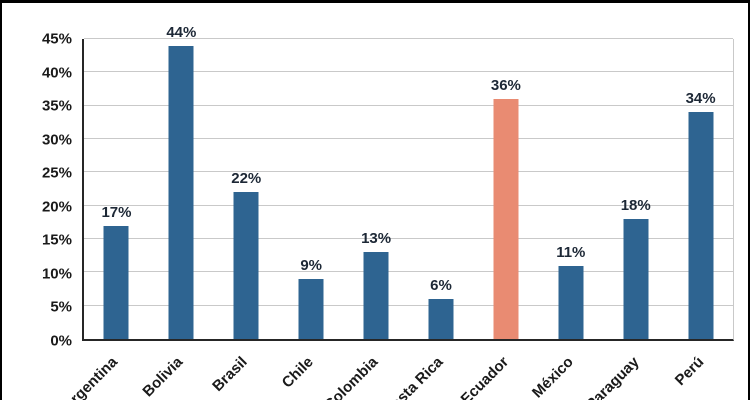 The width and height of the screenshot is (750, 400). I want to click on bar-slot: 44%, so click(181, 182).